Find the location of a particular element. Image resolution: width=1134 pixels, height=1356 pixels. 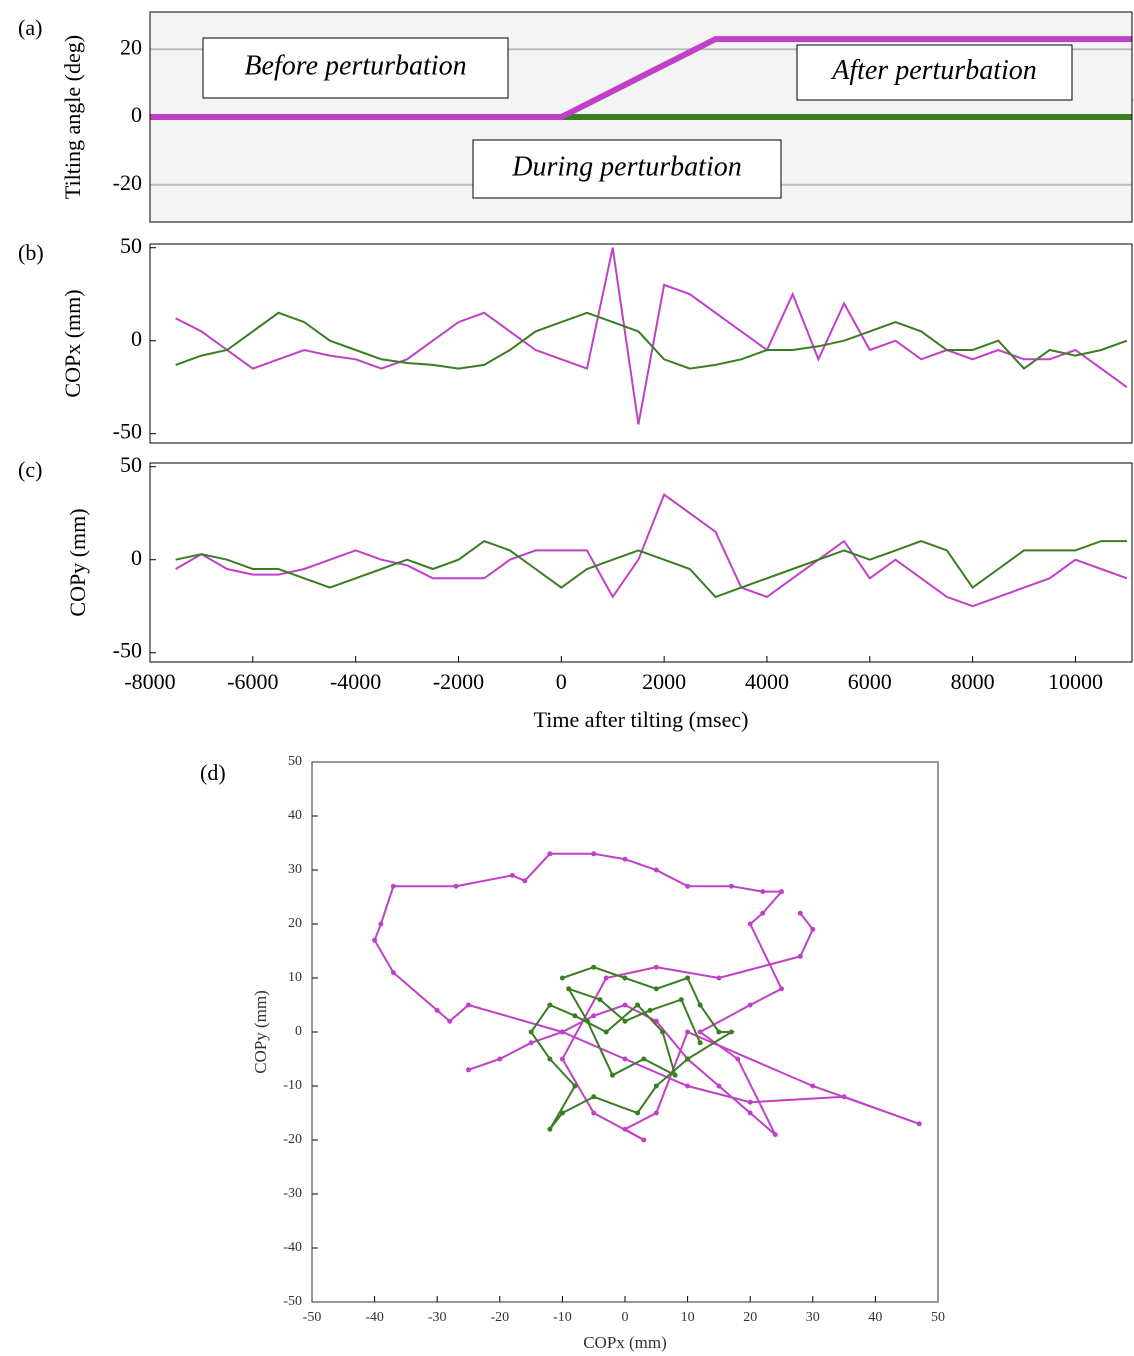

x-tick-label: 10 is located at coordinates (688, 1317).